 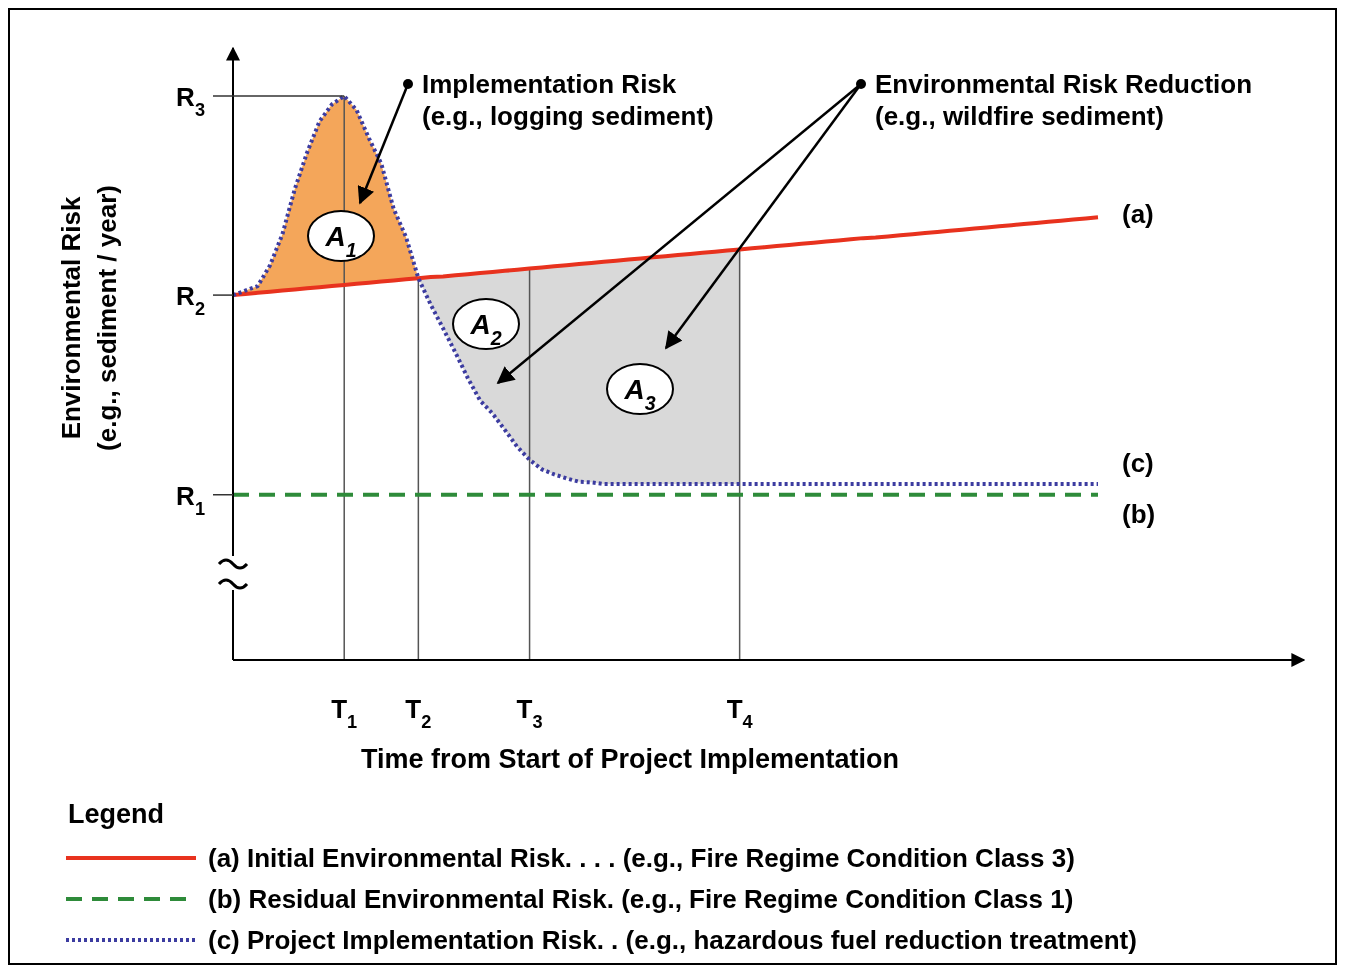 I want to click on y-axis-title: Environmental Risk (e.g., sediment / year), so click(x=89, y=318).